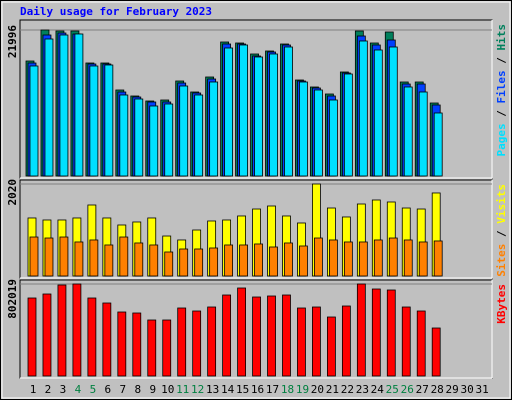 The height and width of the screenshot is (404, 512). I want to click on x-tick-label: 13, so click(212, 389).